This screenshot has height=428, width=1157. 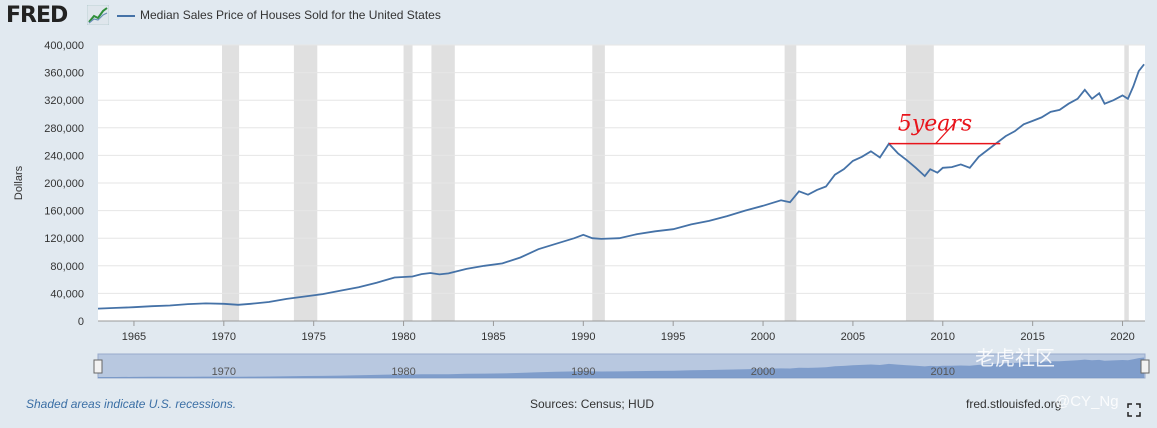 I want to click on site-link: fred.stlouisfed.org, so click(x=1014, y=404).